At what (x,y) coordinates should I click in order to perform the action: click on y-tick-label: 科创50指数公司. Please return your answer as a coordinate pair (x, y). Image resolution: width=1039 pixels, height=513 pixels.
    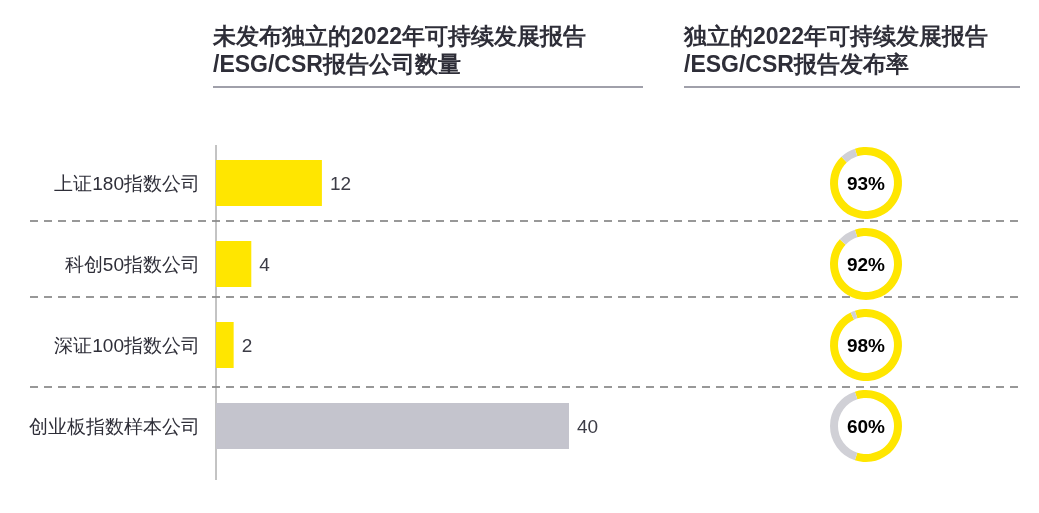
    Looking at the image, I should click on (132, 264).